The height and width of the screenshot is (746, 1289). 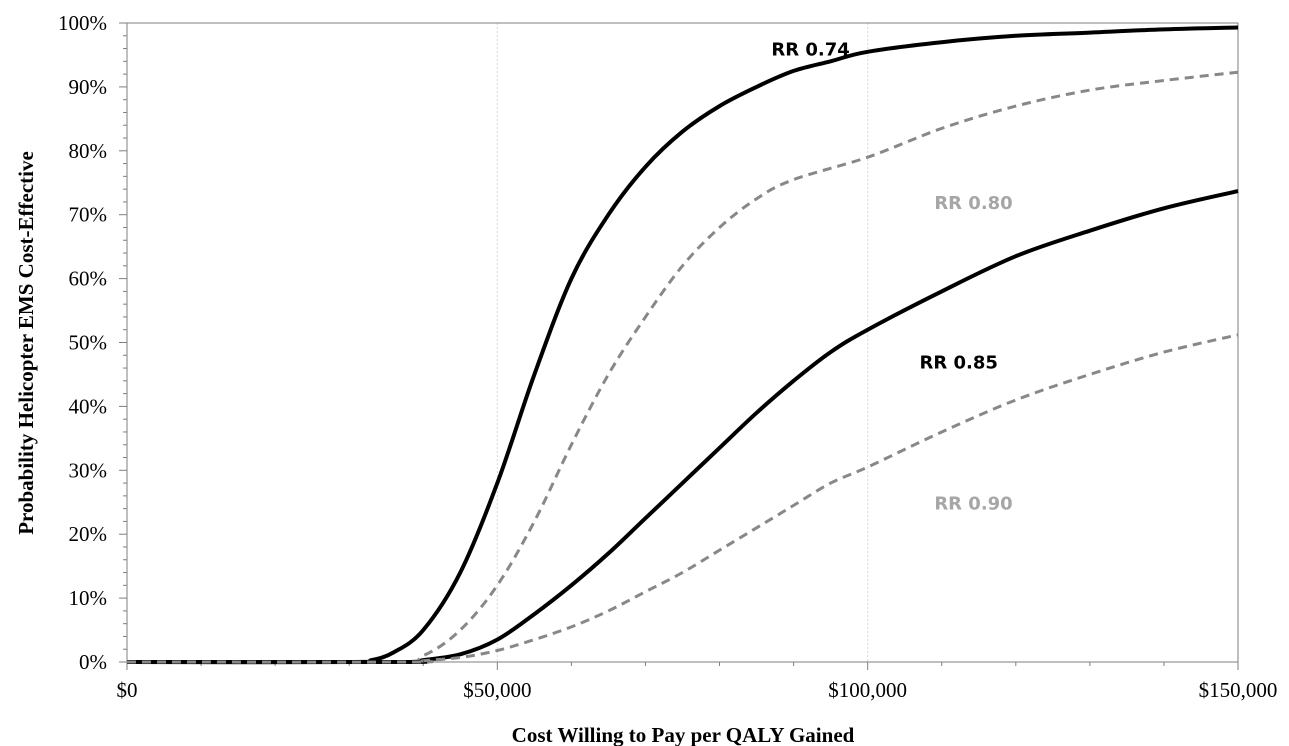 I want to click on series-label-rr-0-74: RR 0.74, so click(x=810, y=50).